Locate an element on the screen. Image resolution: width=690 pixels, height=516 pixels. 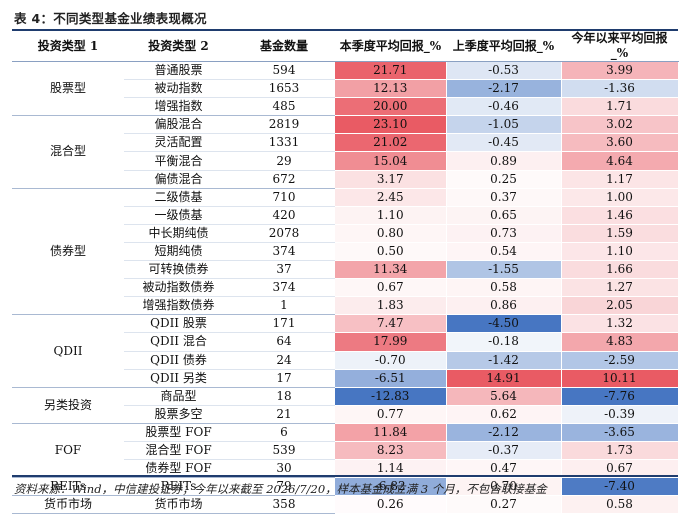
ytd-return-cell: 1.27 is located at coordinates (620, 288).